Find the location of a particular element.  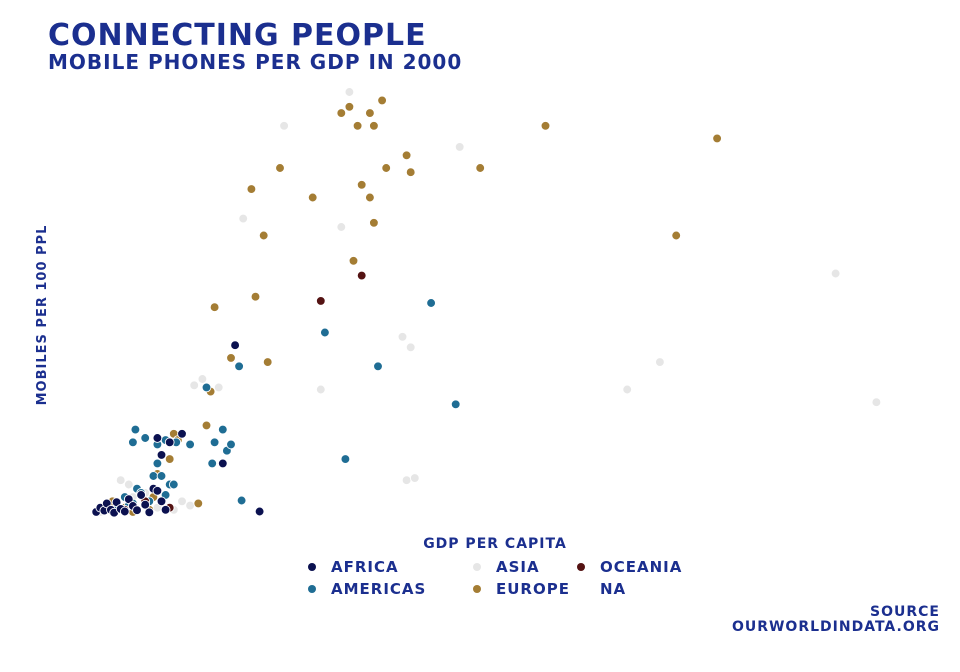

legend-label-oceania: OCEANIA is located at coordinates (641, 567).